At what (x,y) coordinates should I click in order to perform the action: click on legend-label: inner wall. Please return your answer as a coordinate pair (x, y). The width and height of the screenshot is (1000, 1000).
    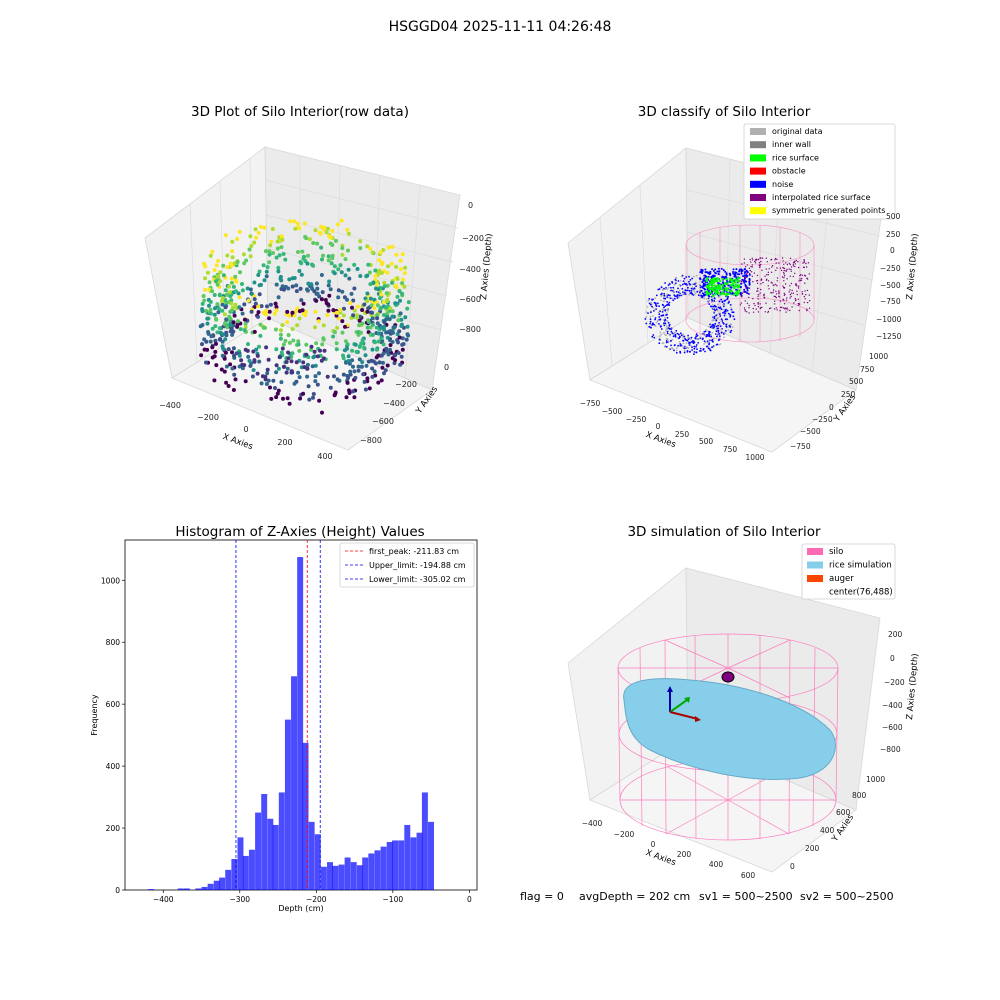
    Looking at the image, I should click on (791, 144).